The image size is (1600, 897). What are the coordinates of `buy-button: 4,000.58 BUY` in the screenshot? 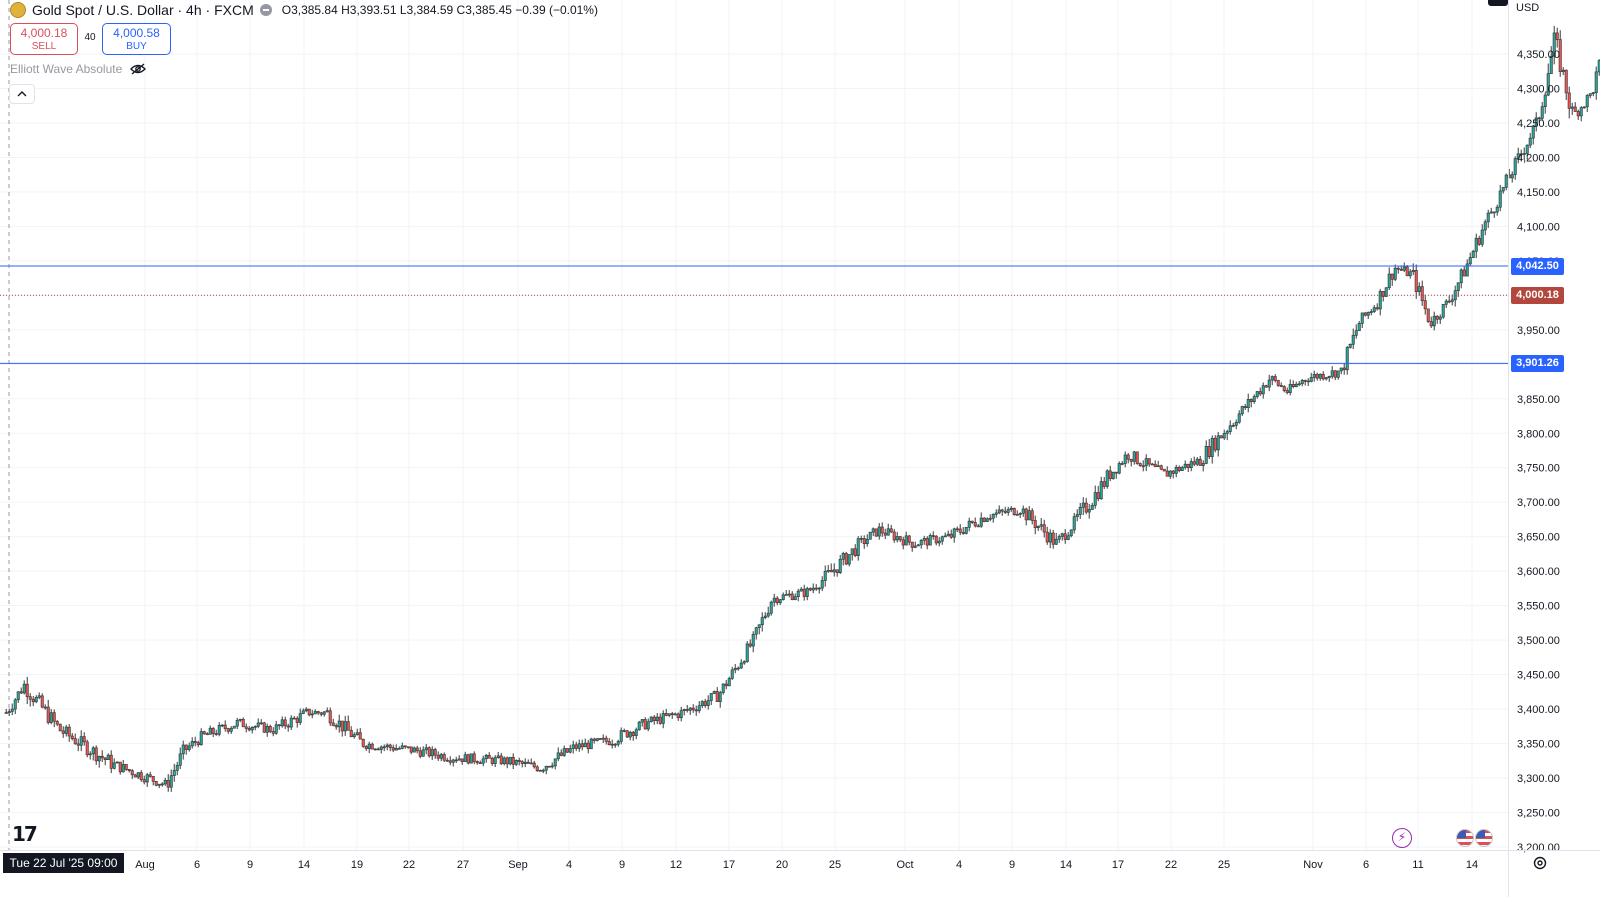 It's located at (136, 39).